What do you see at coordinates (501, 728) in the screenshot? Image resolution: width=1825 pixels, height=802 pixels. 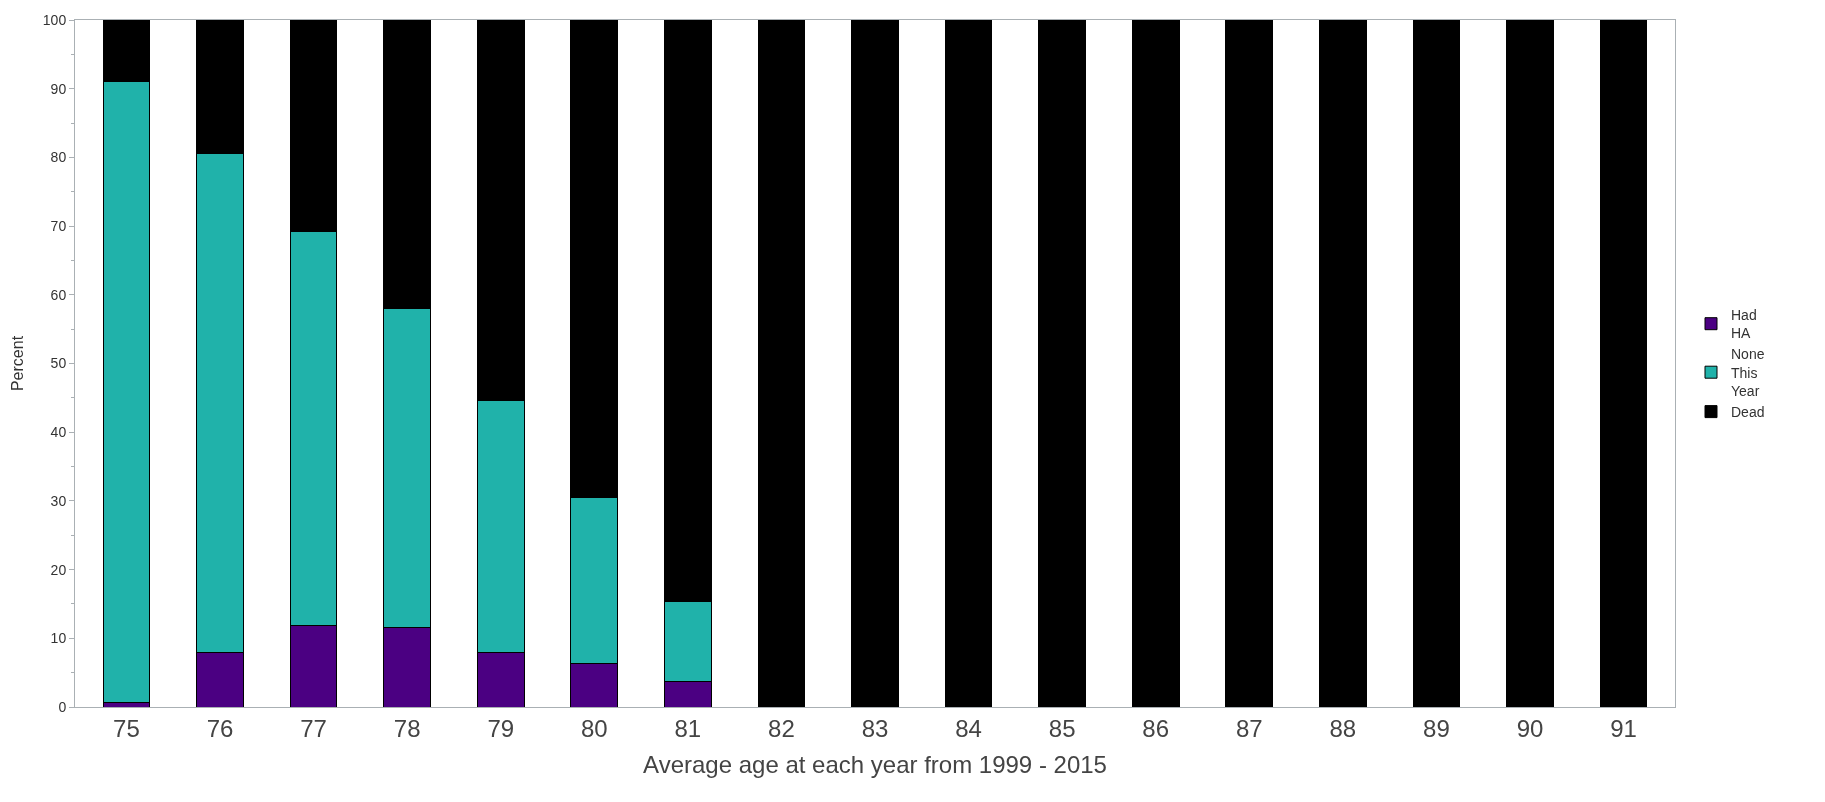 I see `x-tick-label: 79` at bounding box center [501, 728].